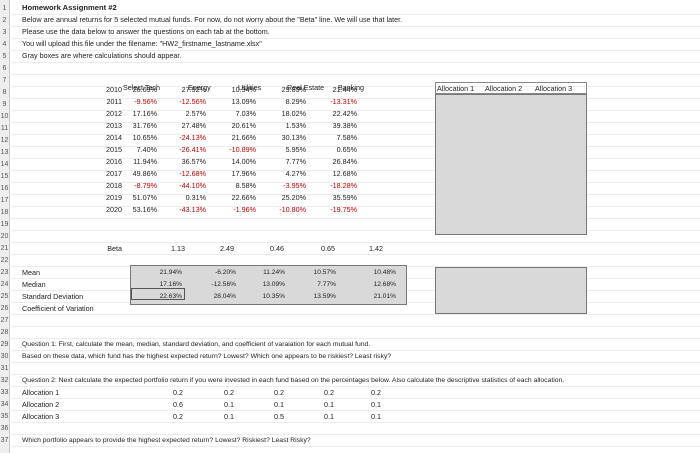 The width and height of the screenshot is (700, 453). I want to click on row-number: 37, so click(4, 440).